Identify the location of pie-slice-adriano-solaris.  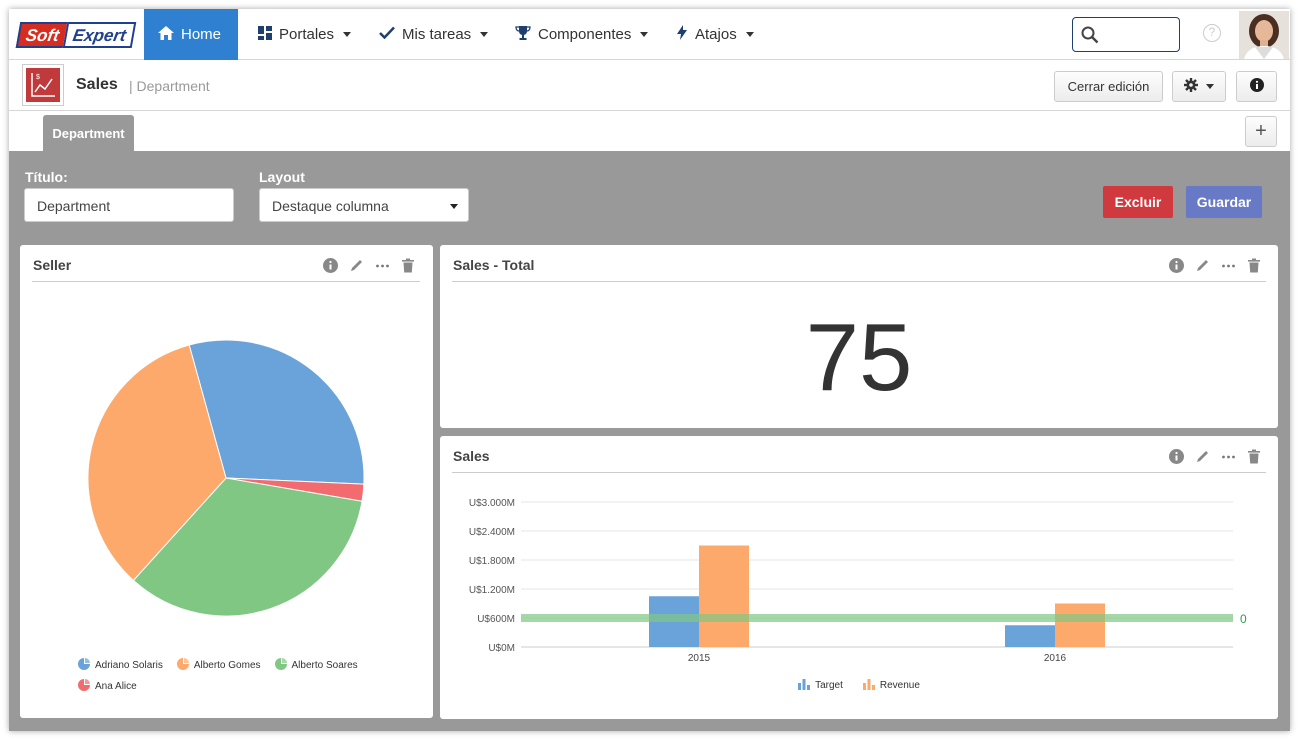
(276, 412).